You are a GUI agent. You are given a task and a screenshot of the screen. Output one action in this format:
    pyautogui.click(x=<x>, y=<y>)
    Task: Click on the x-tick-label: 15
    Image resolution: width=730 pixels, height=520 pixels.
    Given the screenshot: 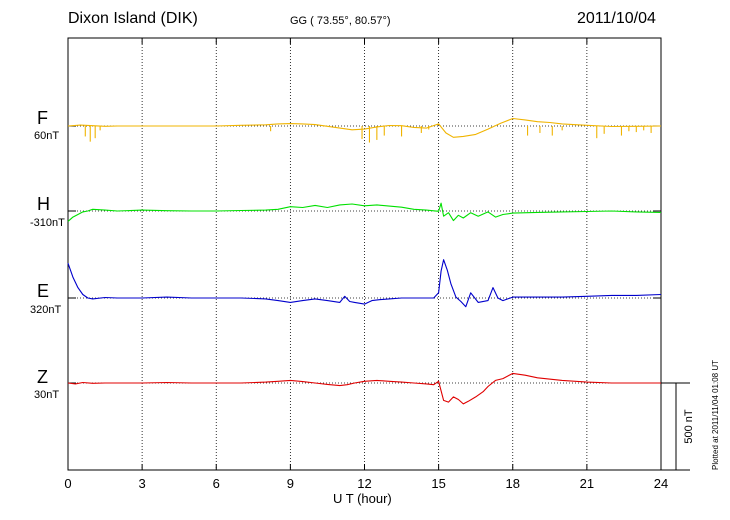 What is the action you would take?
    pyautogui.click(x=438, y=483)
    